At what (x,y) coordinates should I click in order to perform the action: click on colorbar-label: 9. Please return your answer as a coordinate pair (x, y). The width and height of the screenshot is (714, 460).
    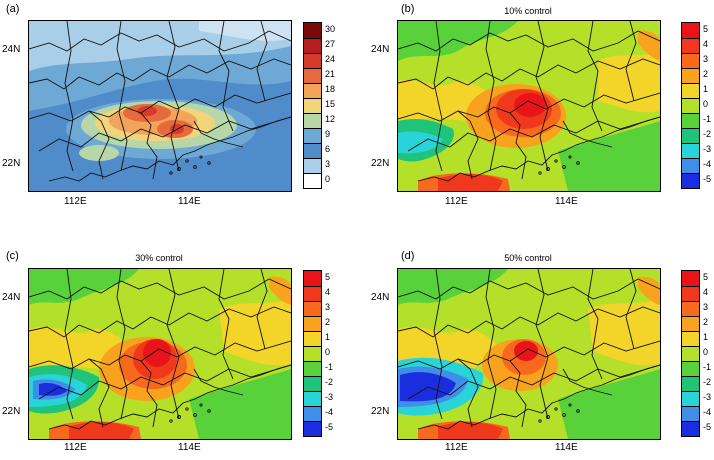
    Looking at the image, I should click on (328, 133).